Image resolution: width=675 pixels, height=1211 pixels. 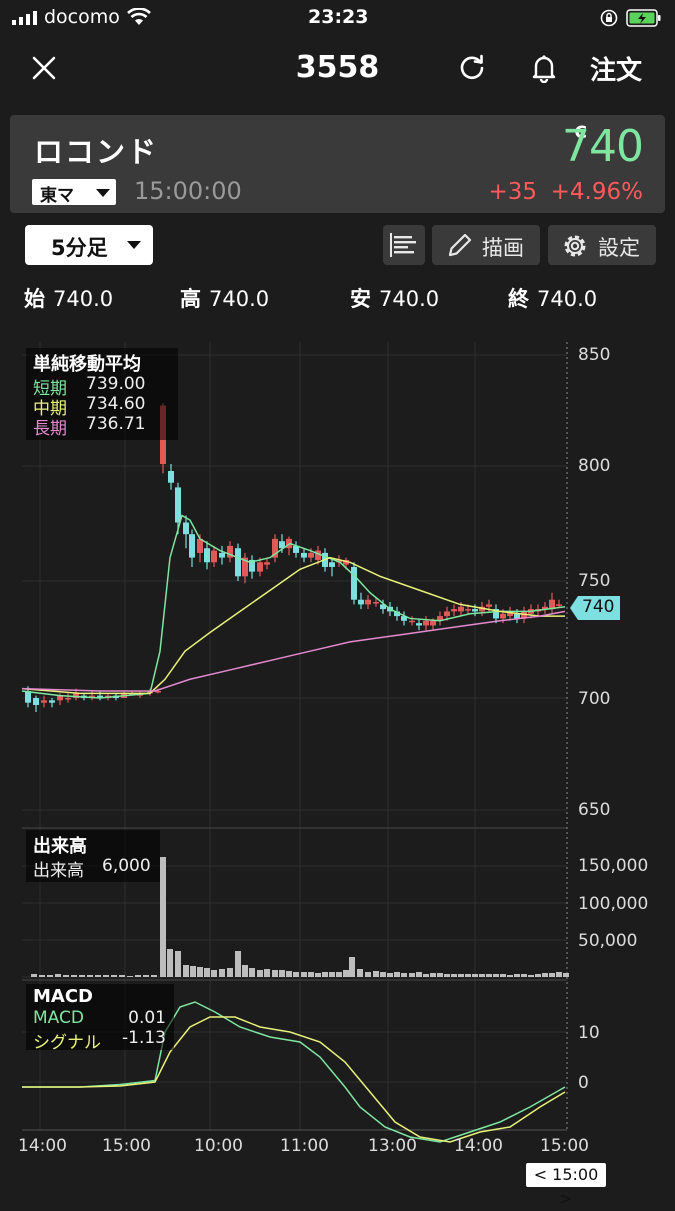 I want to click on macd-axis-label: 10, so click(x=589, y=1033).